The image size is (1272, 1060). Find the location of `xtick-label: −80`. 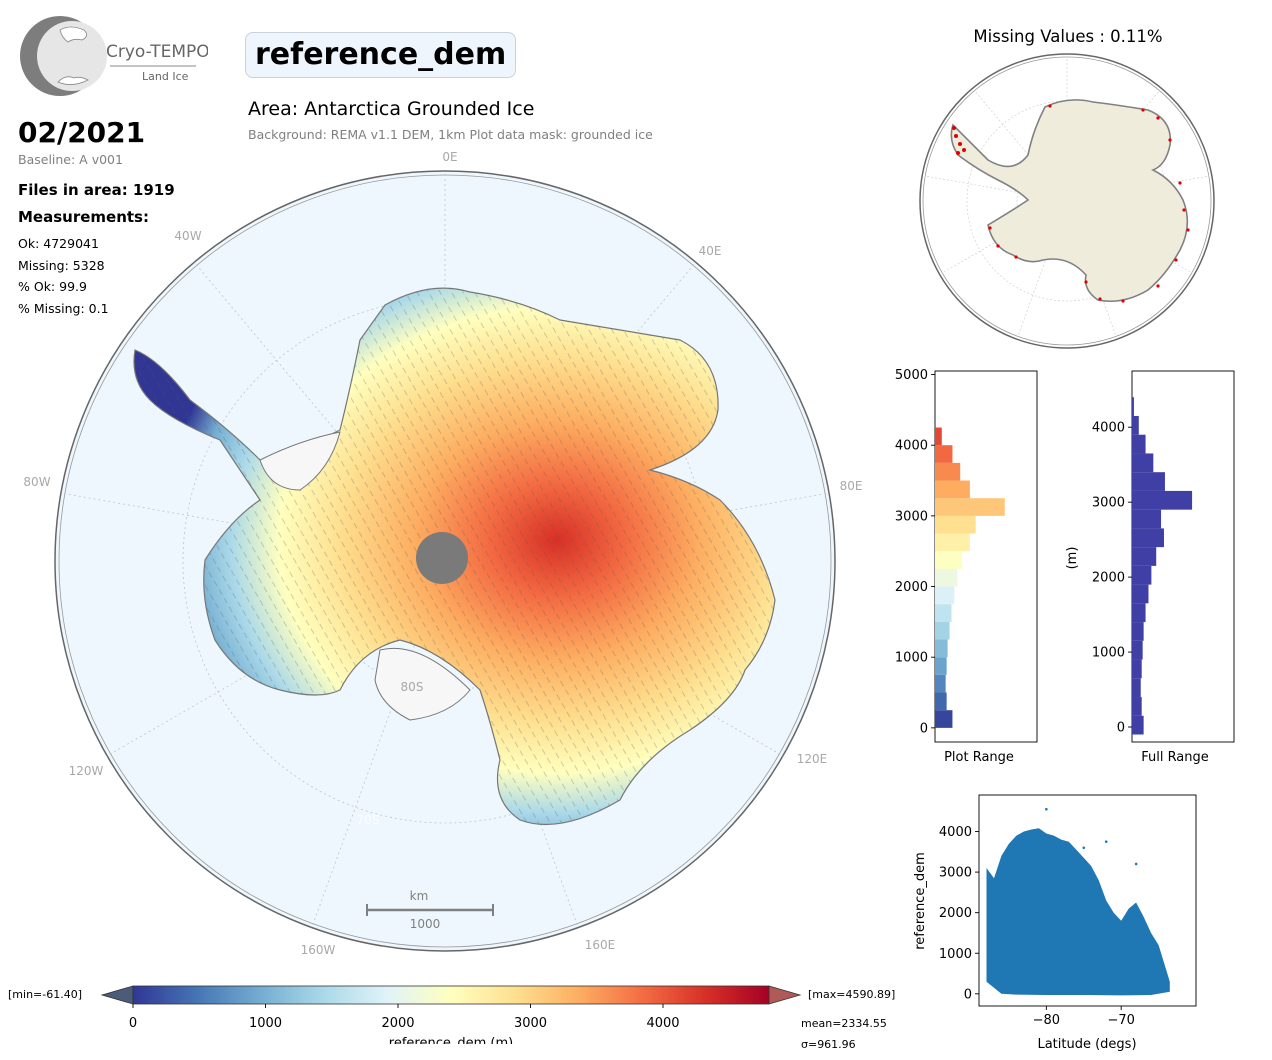

xtick-label: −80 is located at coordinates (1046, 1020).